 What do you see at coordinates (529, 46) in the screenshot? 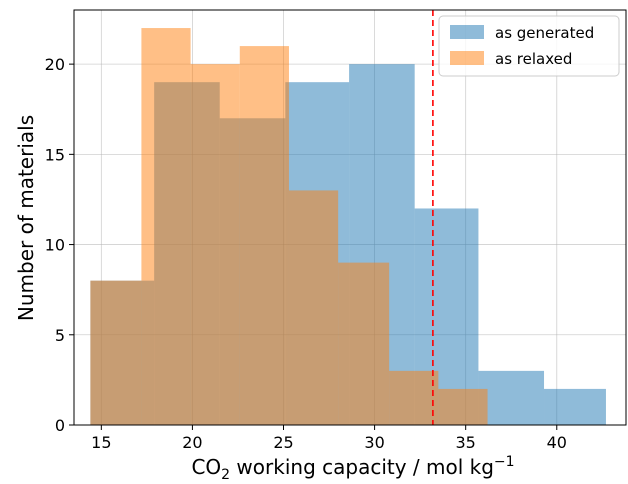
I see `legend: as generated as relaxed` at bounding box center [529, 46].